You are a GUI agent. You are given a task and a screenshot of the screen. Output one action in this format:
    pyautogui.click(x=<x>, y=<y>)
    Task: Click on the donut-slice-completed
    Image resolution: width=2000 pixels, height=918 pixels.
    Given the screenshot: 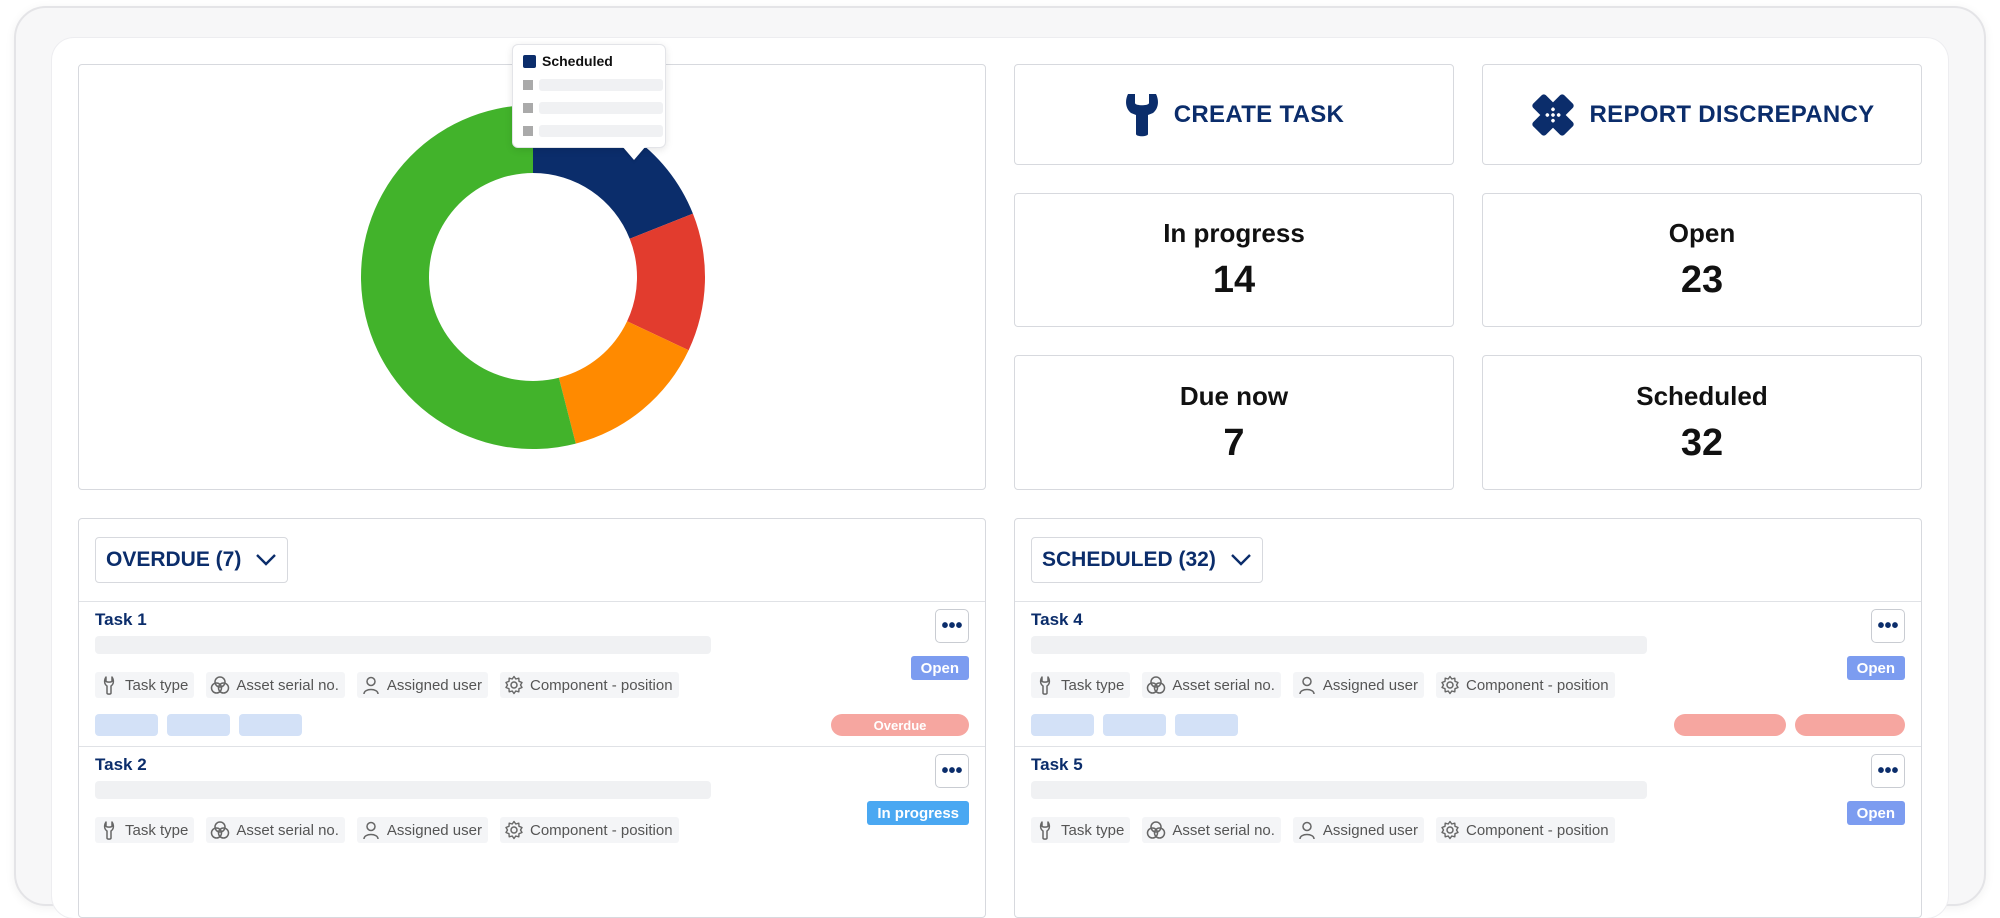 What is the action you would take?
    pyautogui.click(x=468, y=277)
    